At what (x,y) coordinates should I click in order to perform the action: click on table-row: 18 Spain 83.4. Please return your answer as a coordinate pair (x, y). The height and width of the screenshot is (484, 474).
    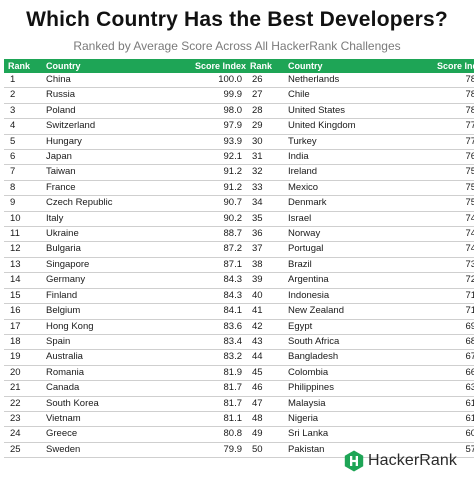
    Looking at the image, I should click on (127, 342).